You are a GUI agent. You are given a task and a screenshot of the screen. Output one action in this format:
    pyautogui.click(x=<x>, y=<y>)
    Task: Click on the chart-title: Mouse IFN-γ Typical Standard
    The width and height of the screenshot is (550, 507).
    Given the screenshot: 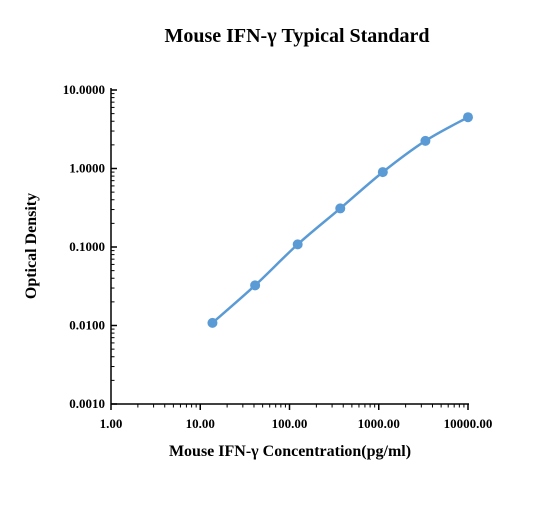 What is the action you would take?
    pyautogui.click(x=296, y=36)
    